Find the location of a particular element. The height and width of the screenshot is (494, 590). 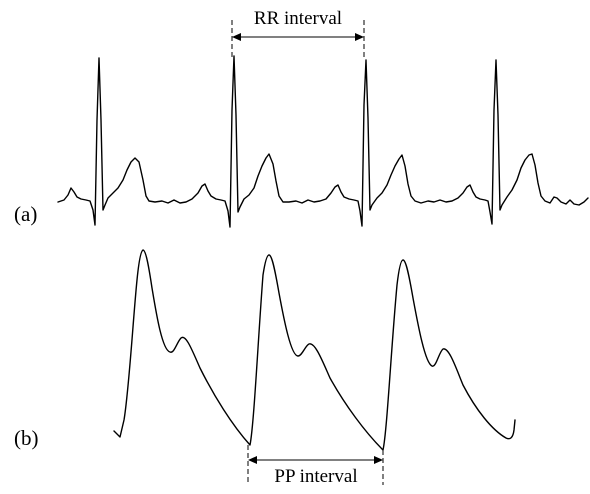

pp-arrow-right-head is located at coordinates (378, 460).